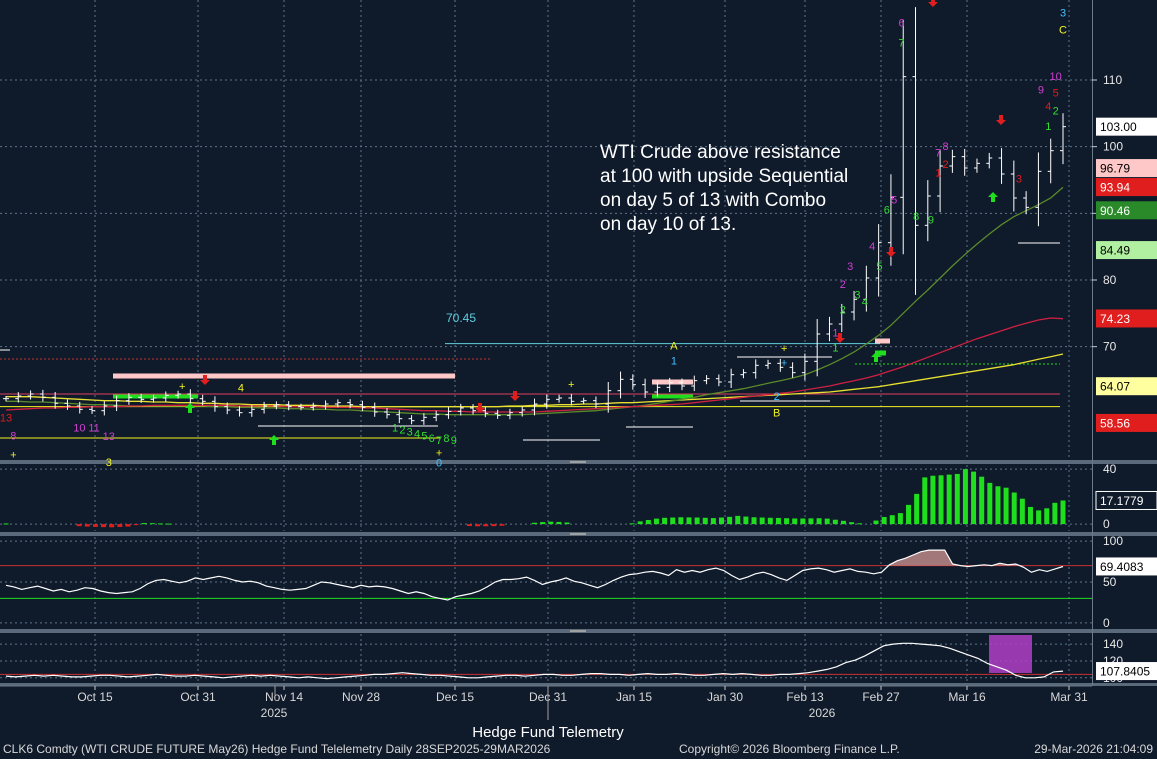 This screenshot has width=1157, height=759. I want to click on count-label: 11, so click(93, 428).